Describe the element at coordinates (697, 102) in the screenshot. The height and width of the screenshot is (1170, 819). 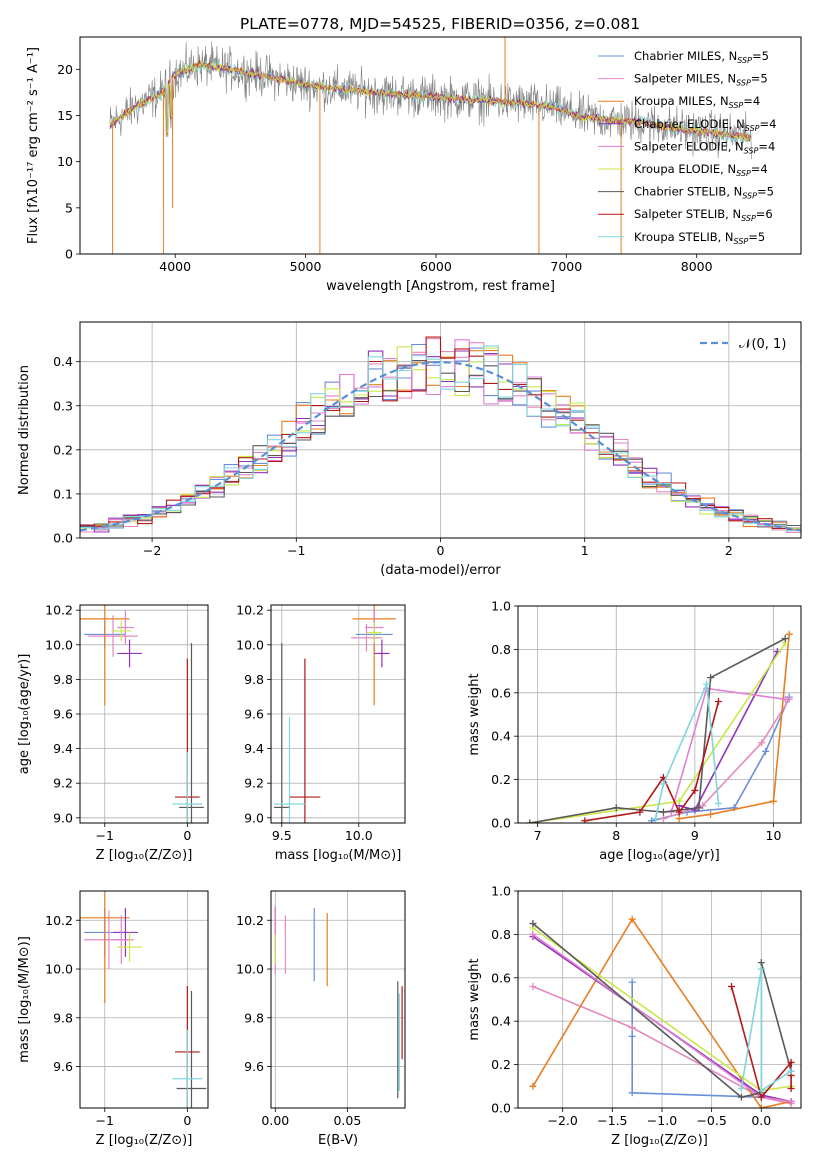
I see `legend-entry-kroupa_miles: Kroupa MILES, NSSP=4` at that location.